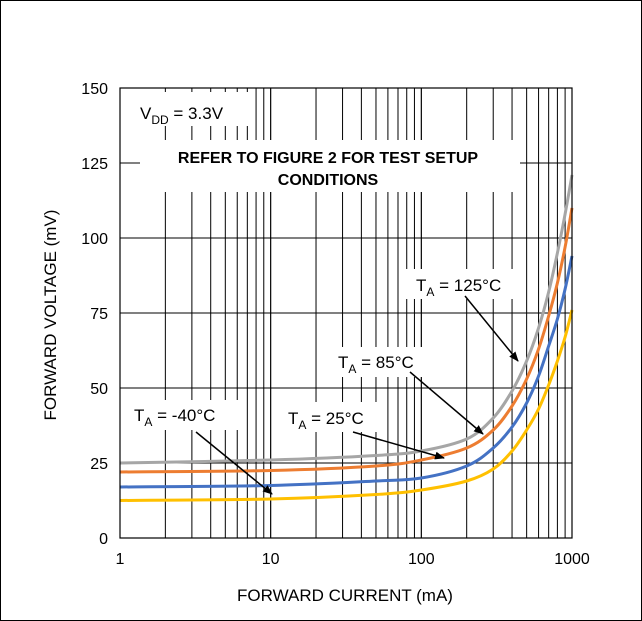  I want to click on x-tick-label: 1000, so click(572, 559).